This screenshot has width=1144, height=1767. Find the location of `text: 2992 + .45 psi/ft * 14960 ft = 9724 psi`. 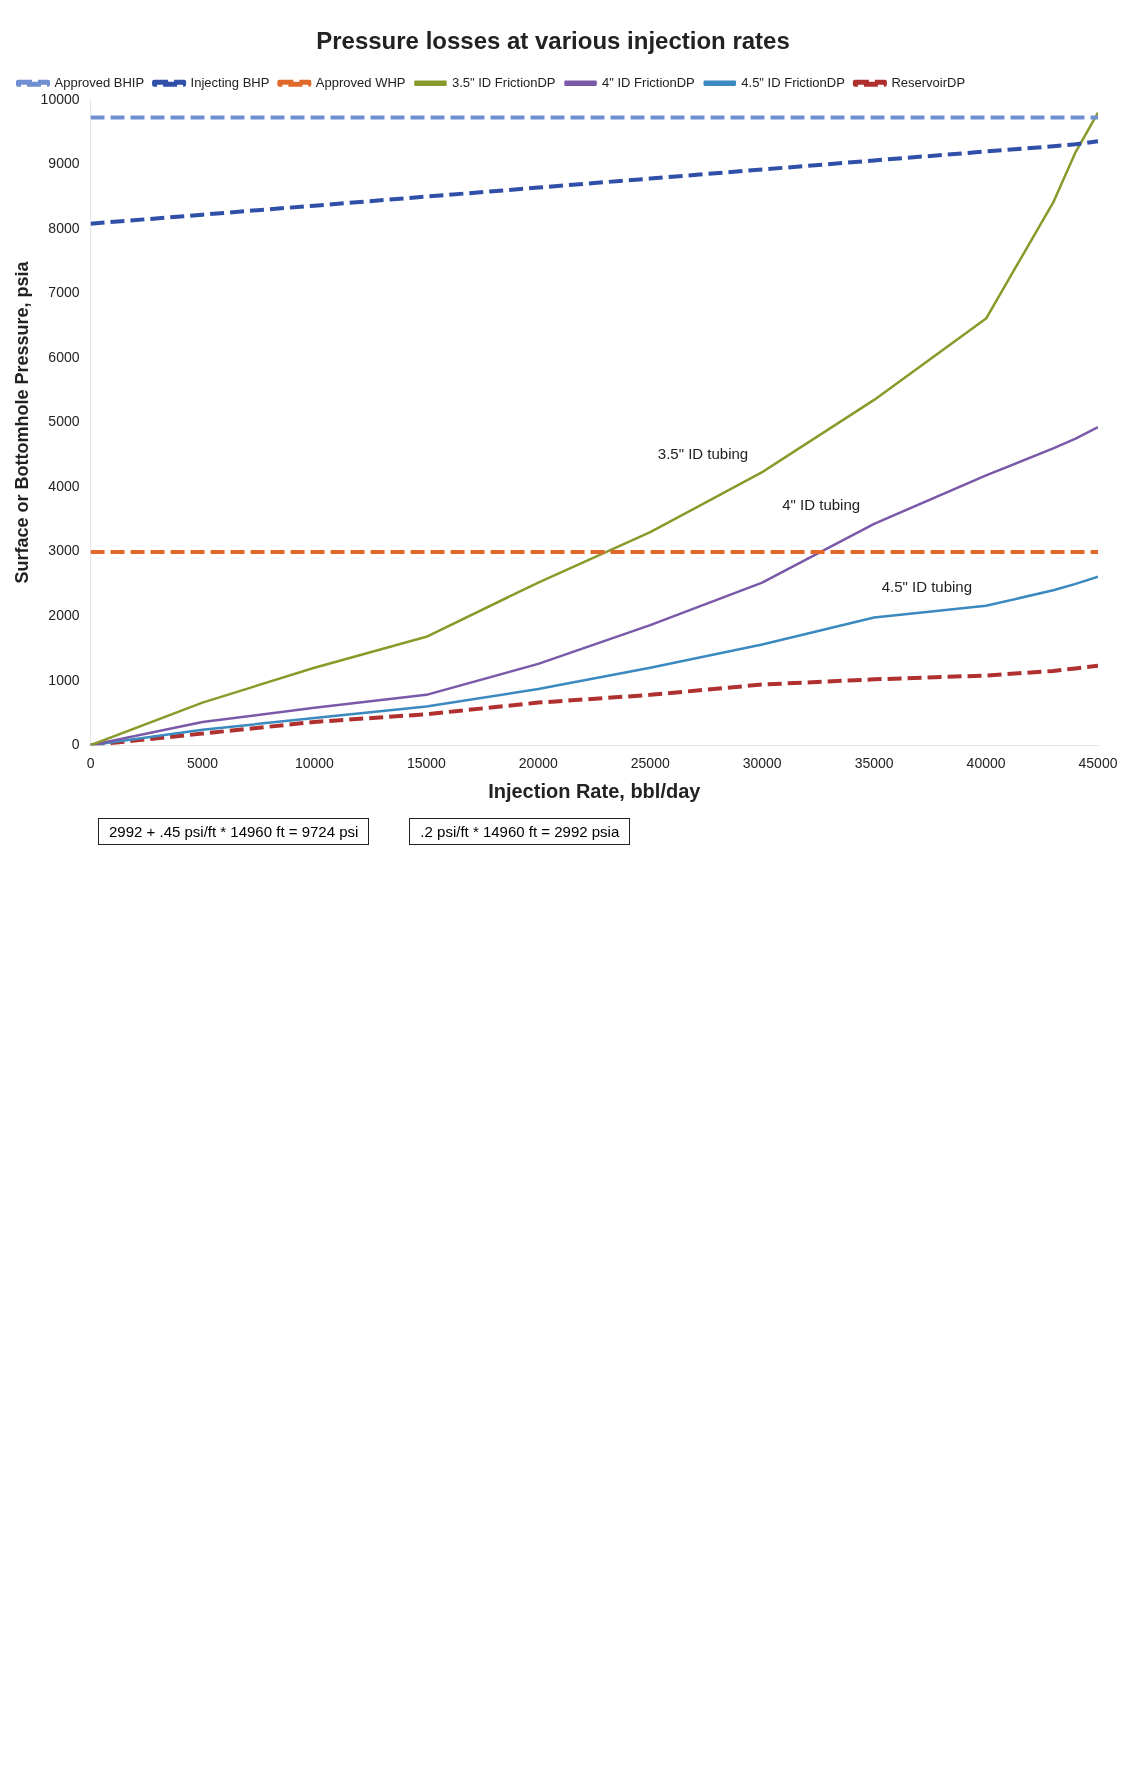

text: 2992 + .45 psi/ft * 14960 ft = 9724 psi is located at coordinates (234, 831).